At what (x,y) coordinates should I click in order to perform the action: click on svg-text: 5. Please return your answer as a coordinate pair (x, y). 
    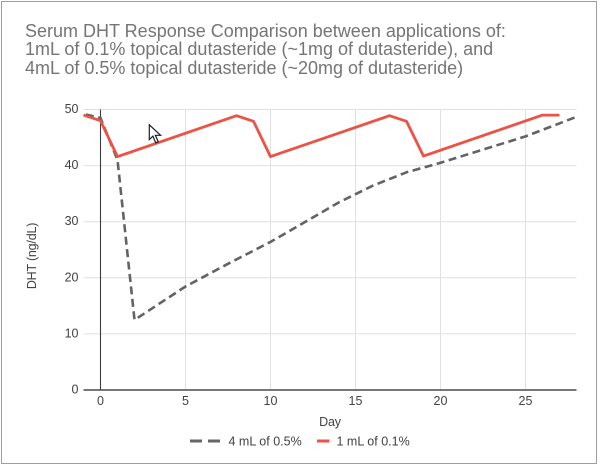
    Looking at the image, I should click on (185, 401).